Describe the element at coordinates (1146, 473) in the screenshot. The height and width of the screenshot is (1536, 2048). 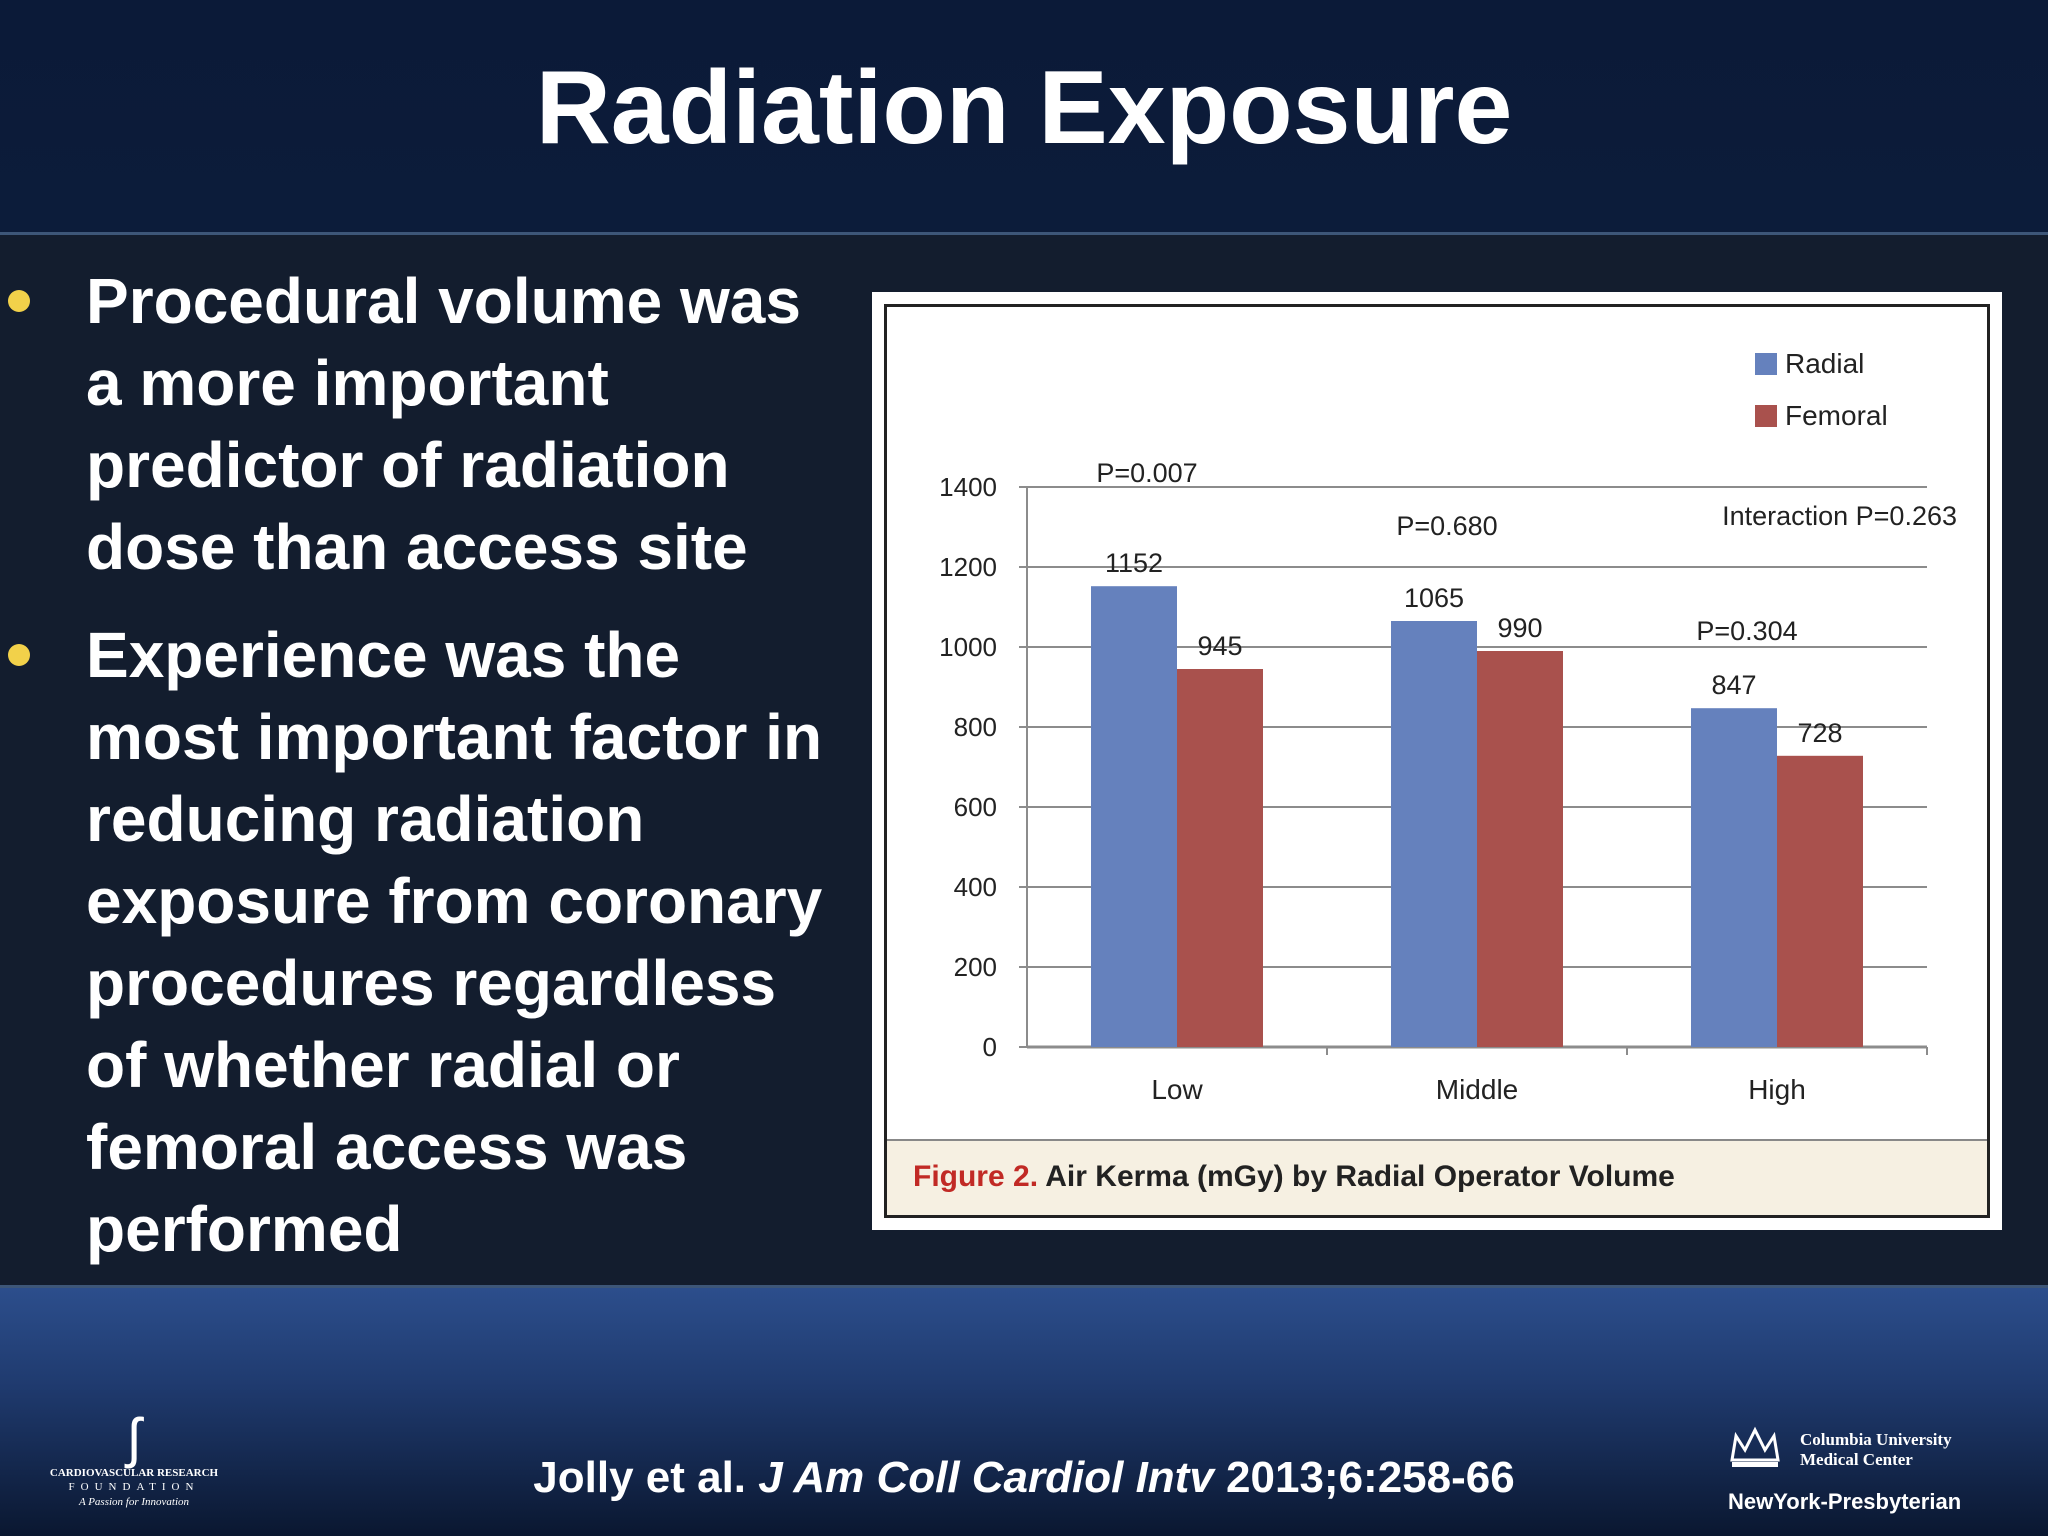
I see `p-value-label: P=0.007` at that location.